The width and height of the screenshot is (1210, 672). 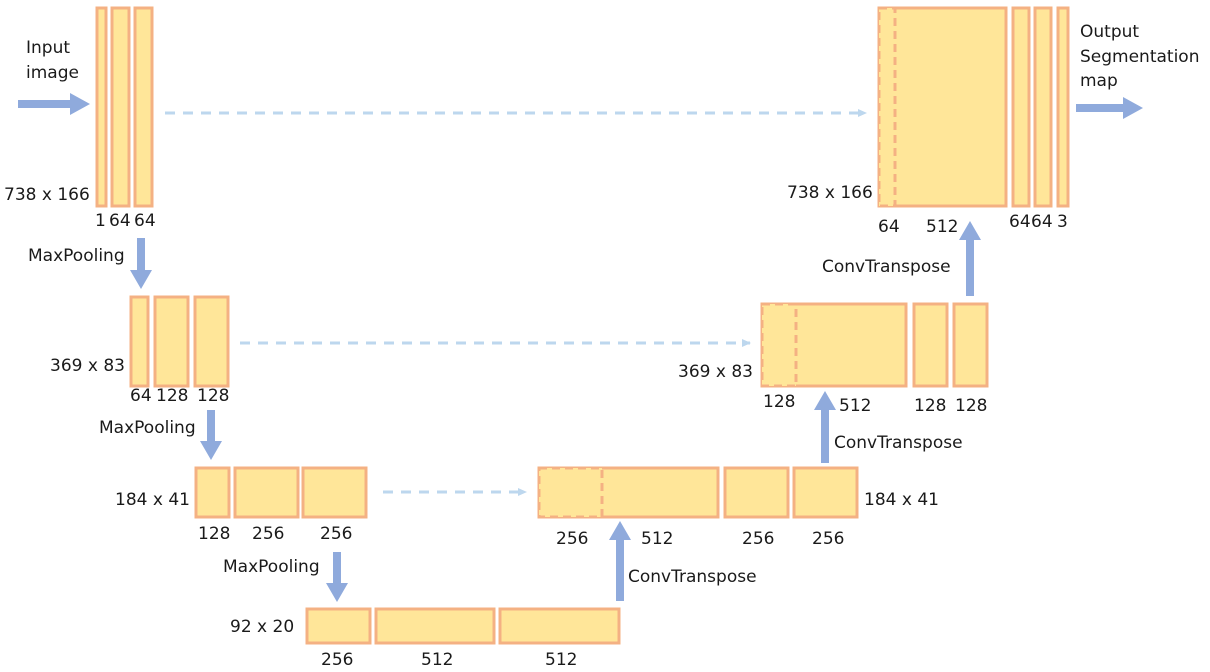 I want to click on bott-ch3: 512, so click(x=561, y=660).